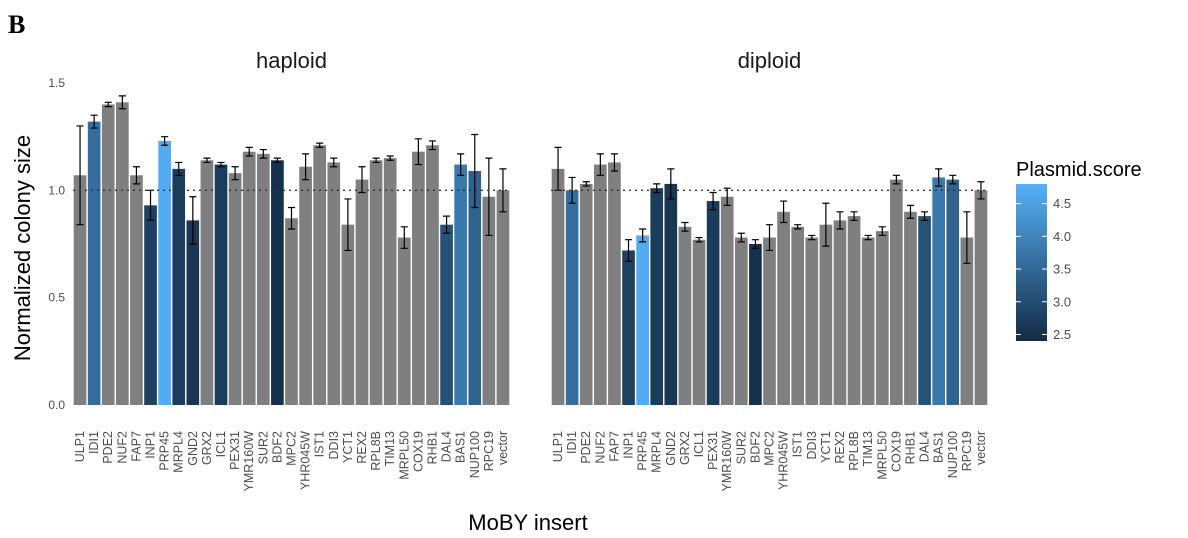 Image resolution: width=1188 pixels, height=538 pixels. I want to click on category-label: PDE2, so click(586, 447).